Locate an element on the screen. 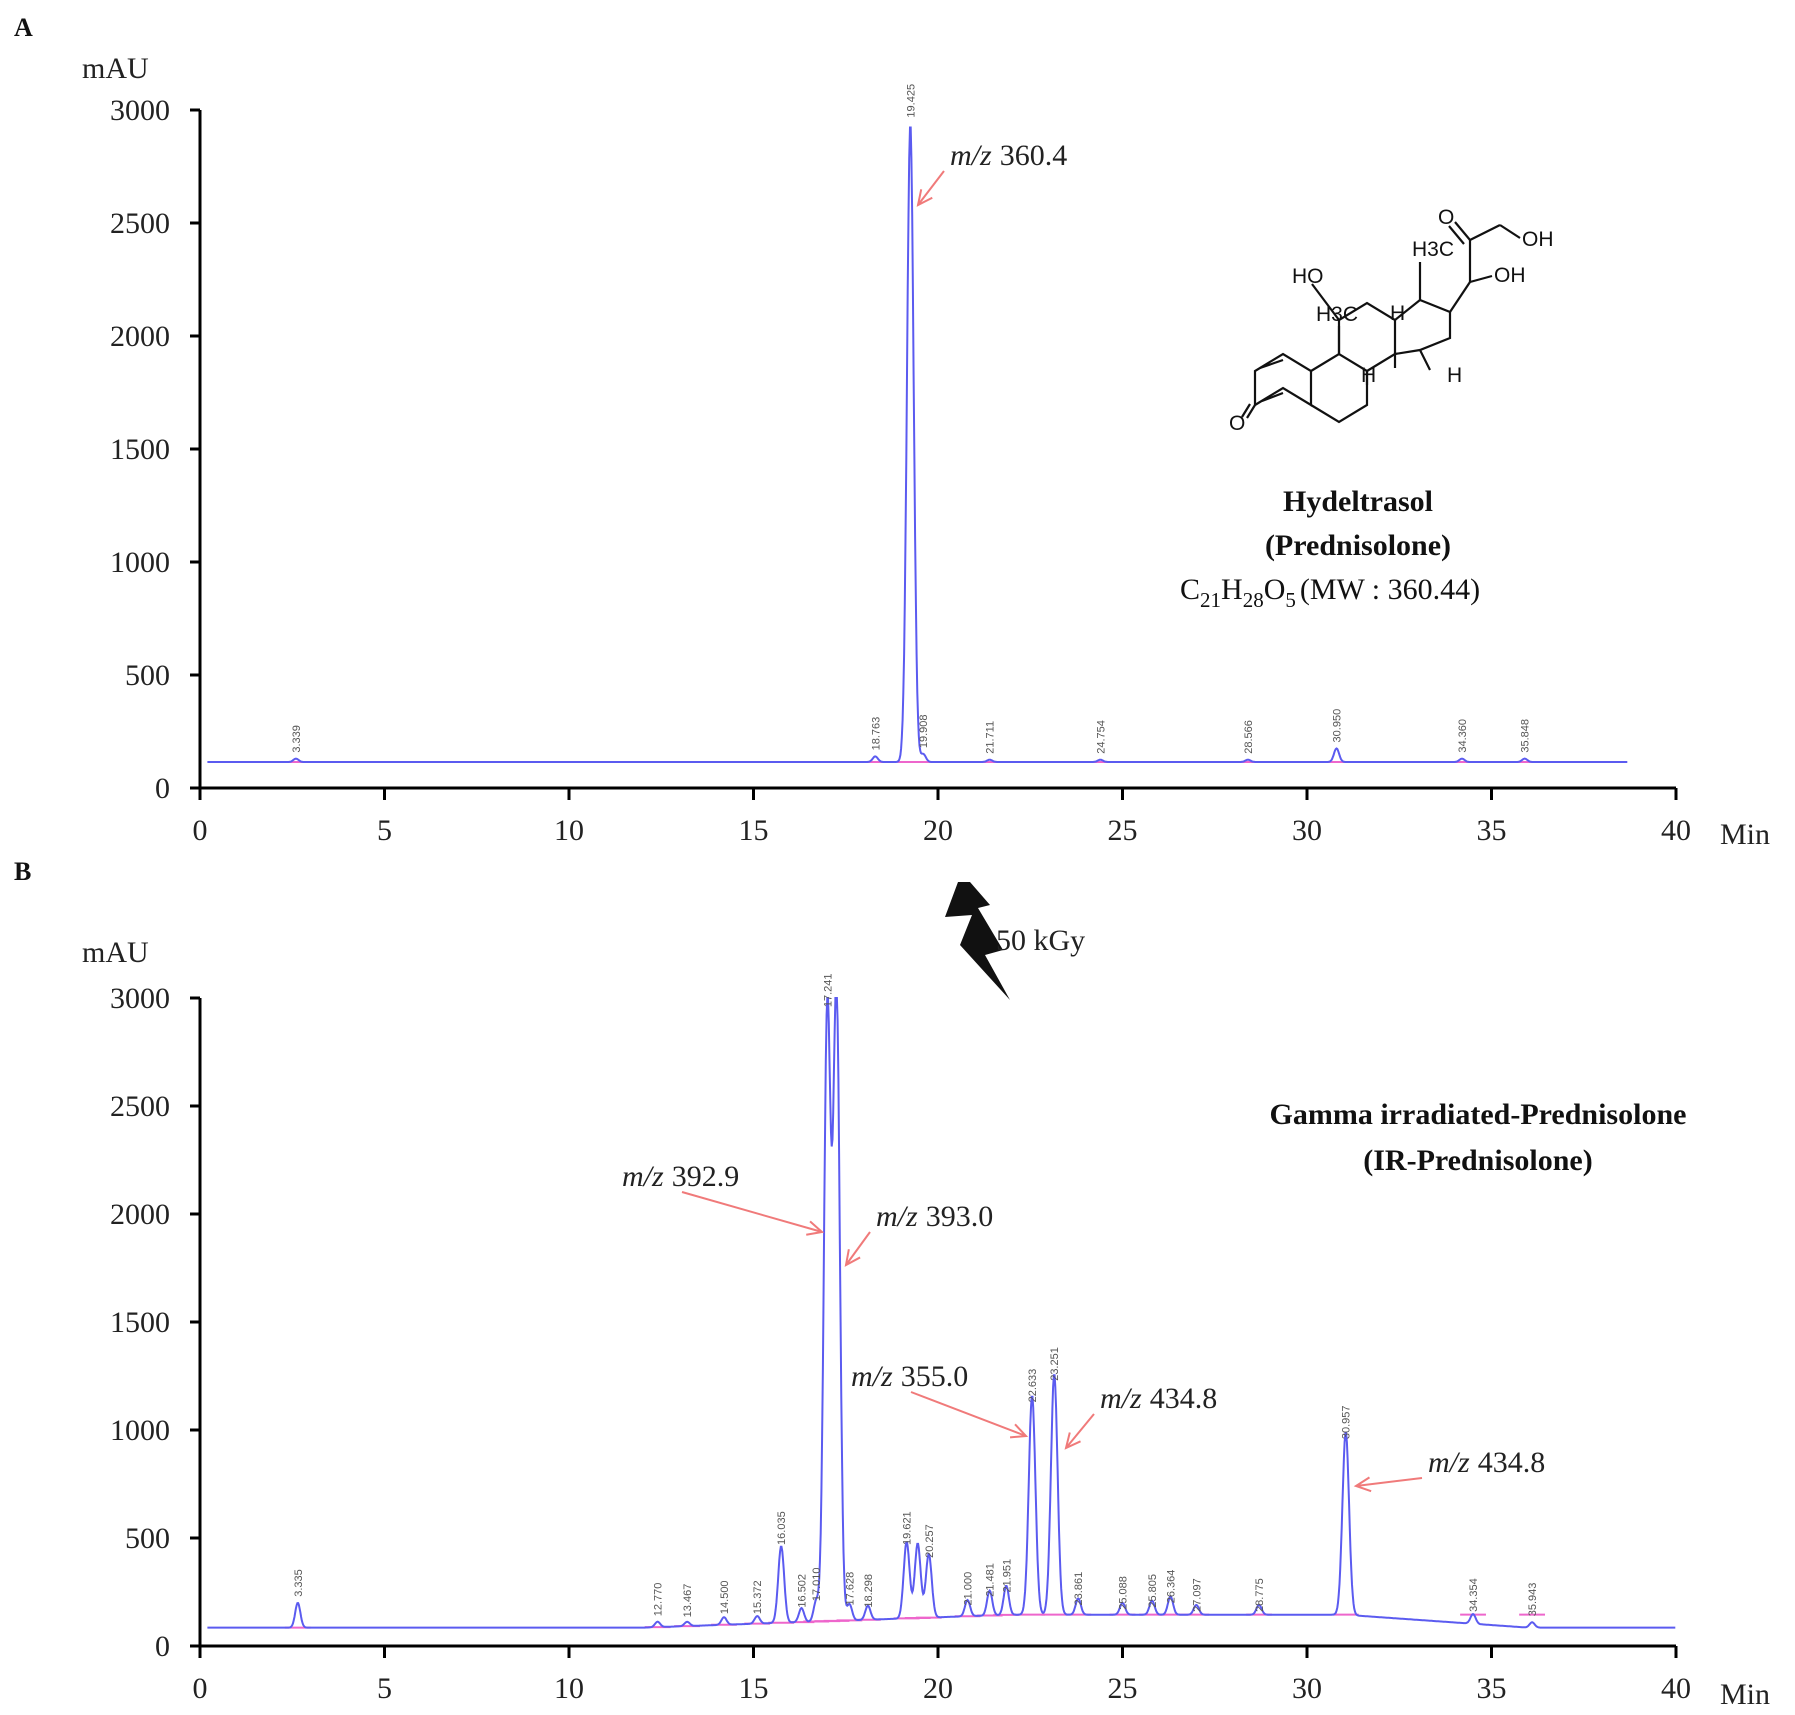 The height and width of the screenshot is (1715, 1795). y-tick-label: 500 is located at coordinates (147, 1538).